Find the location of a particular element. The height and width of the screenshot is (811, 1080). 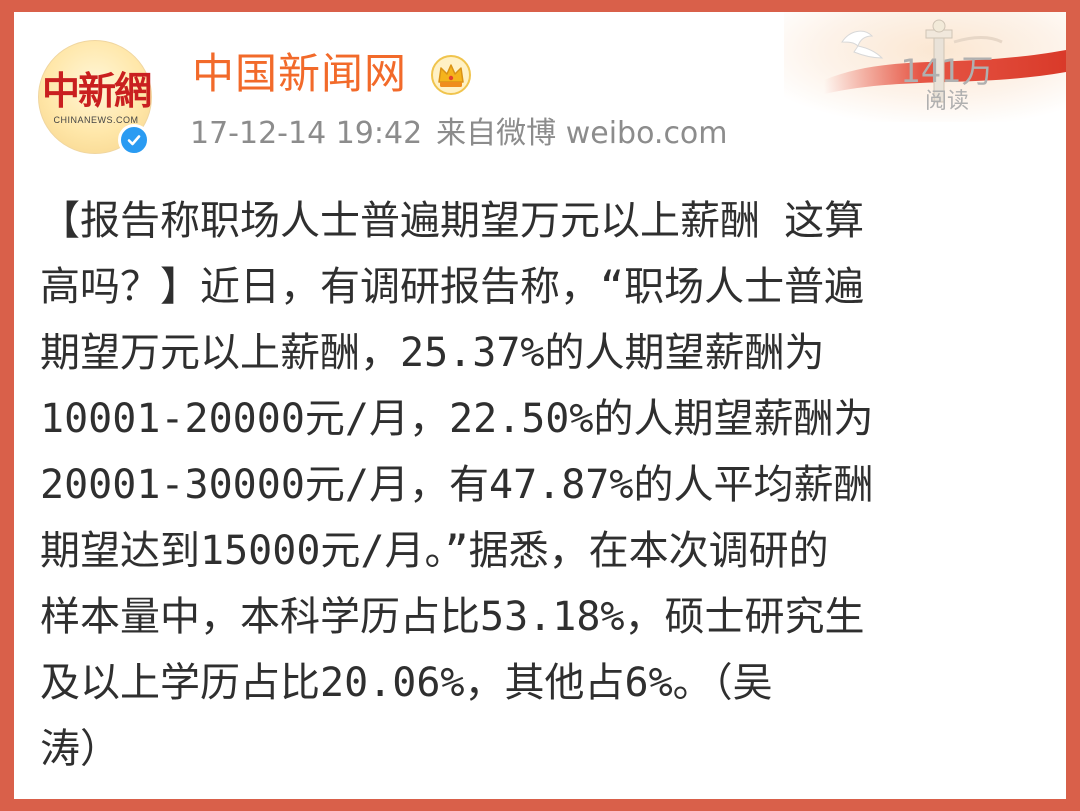

crown-icon is located at coordinates (451, 75).